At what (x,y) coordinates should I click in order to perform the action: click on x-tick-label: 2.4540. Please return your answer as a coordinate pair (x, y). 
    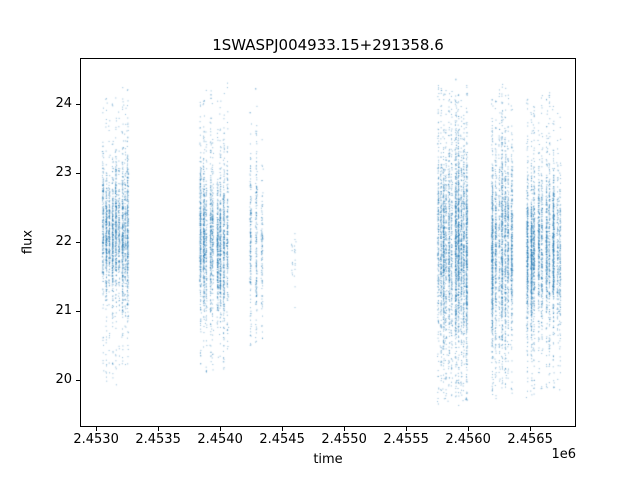
    Looking at the image, I should click on (220, 439).